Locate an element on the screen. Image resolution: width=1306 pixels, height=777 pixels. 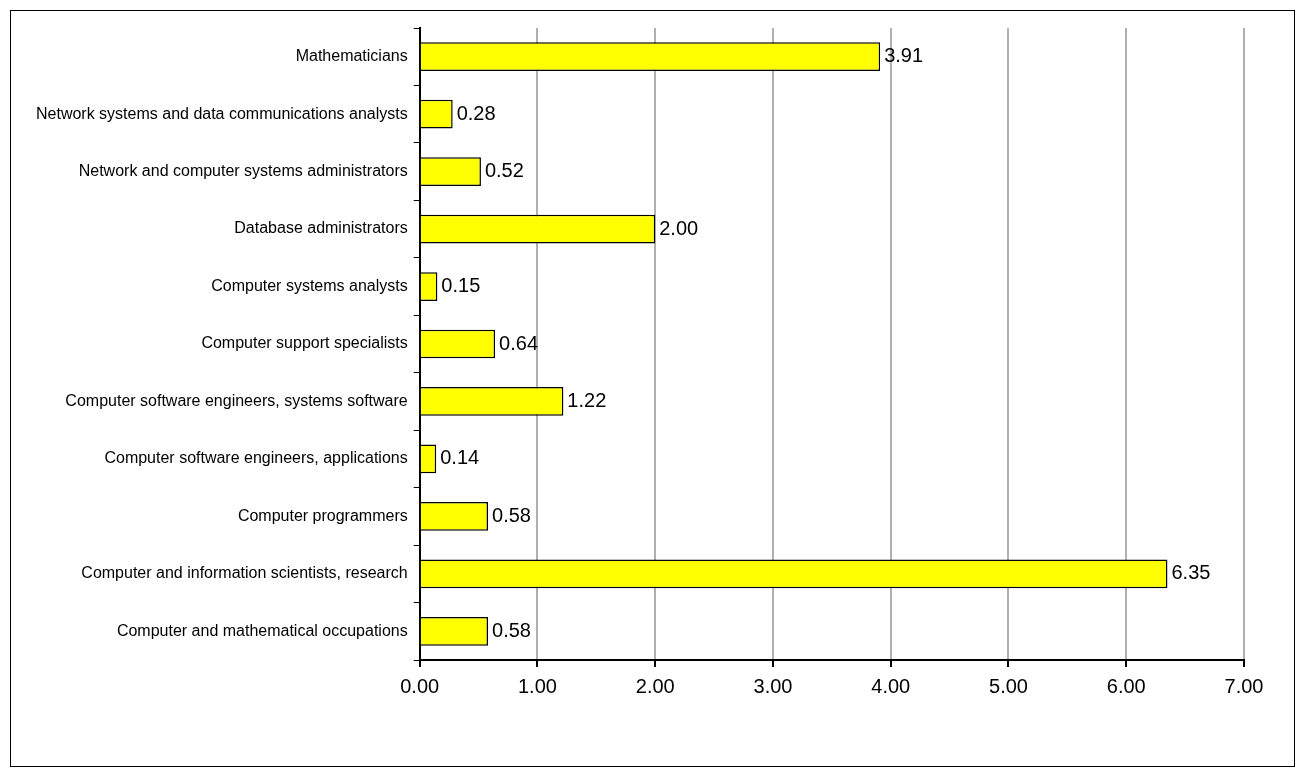
x-tick-label: 1.00 is located at coordinates (537, 685).